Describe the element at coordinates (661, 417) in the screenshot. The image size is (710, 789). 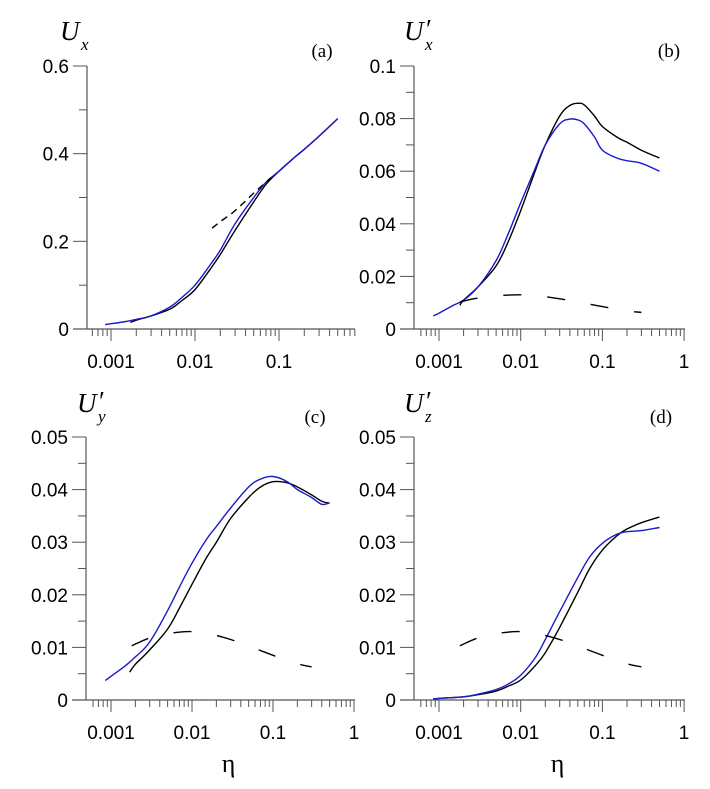
I see `panel-tag: (d)` at that location.